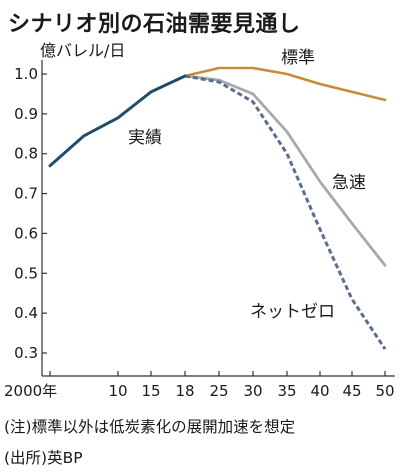 The image size is (400, 476). I want to click on x-tick-label: 40, so click(319, 391).